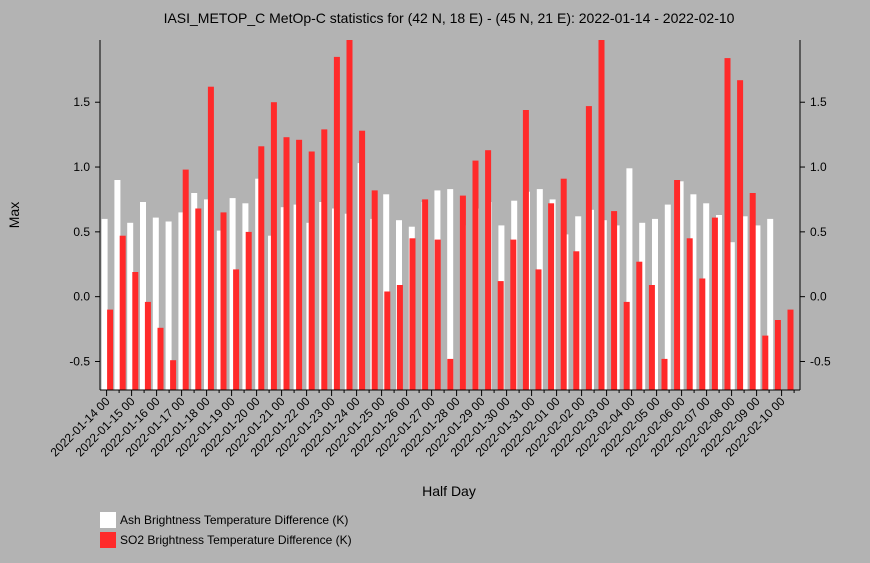 Image resolution: width=870 pixels, height=563 pixels. What do you see at coordinates (818, 232) in the screenshot?
I see `y-tick-label-right-2: 0.5` at bounding box center [818, 232].